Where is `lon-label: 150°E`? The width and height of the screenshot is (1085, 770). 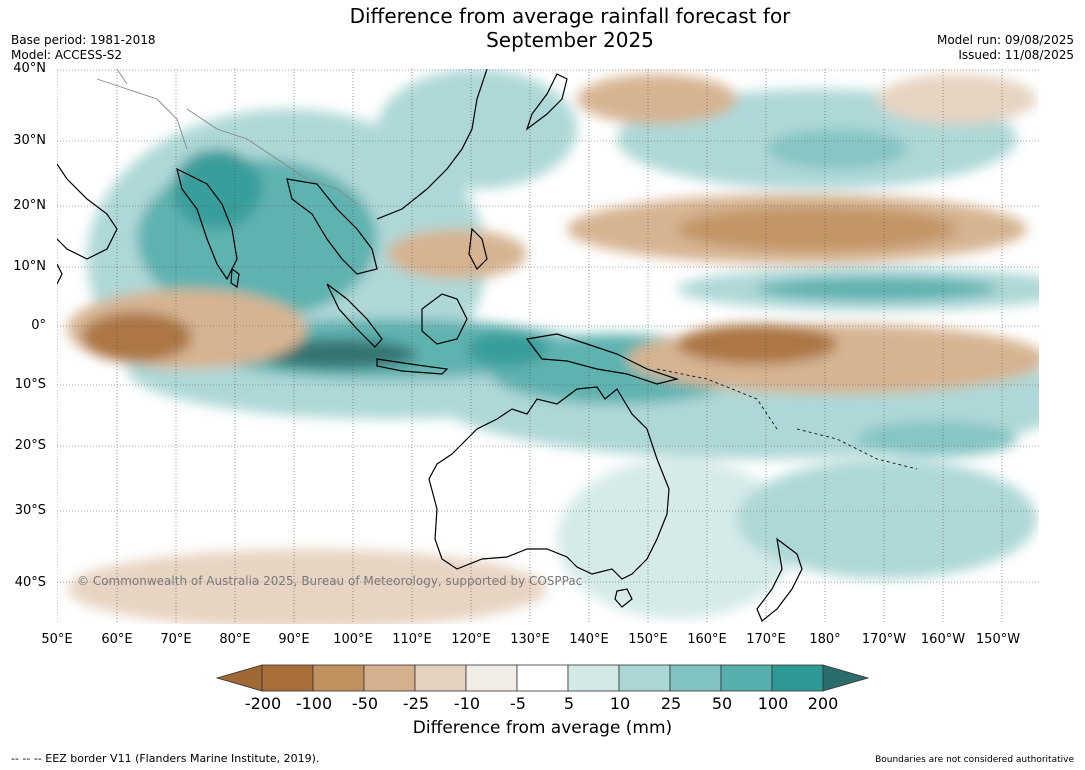 lon-label: 150°E is located at coordinates (648, 639).